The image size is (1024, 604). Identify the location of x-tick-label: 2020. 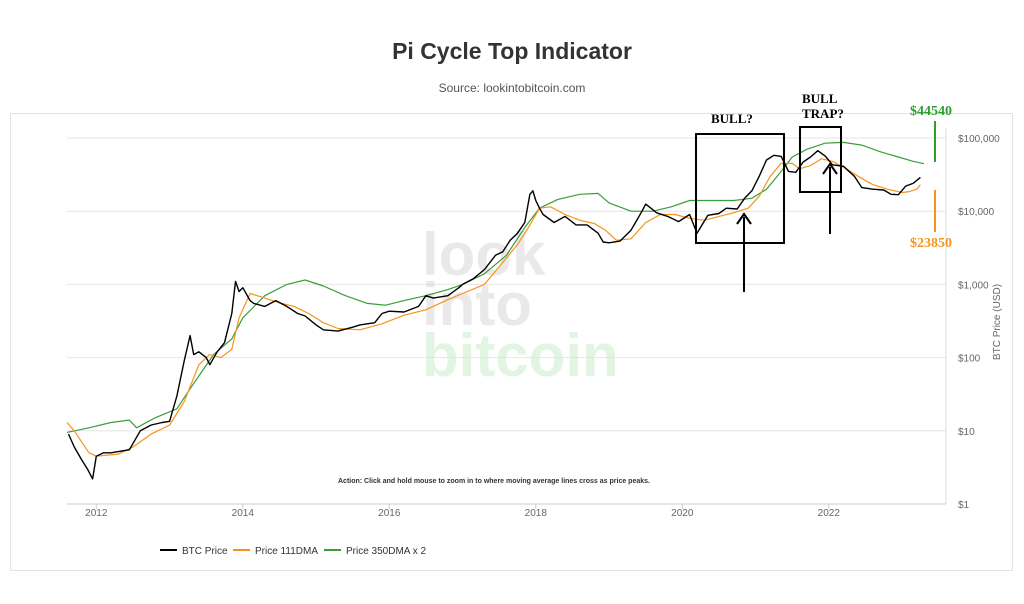
(682, 513).